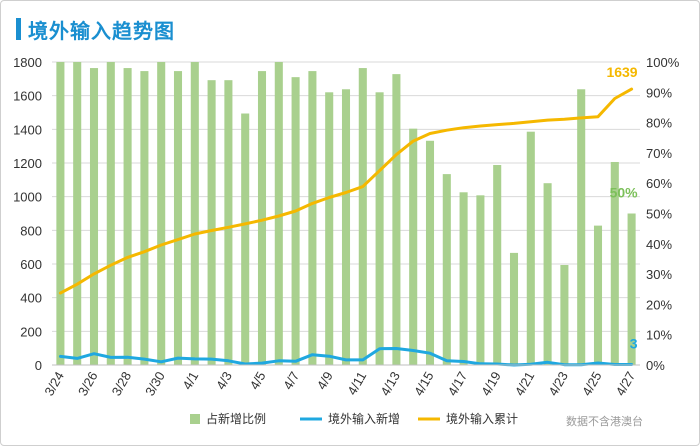 The image size is (700, 446). I want to click on title-accent-bar, so click(18, 29).